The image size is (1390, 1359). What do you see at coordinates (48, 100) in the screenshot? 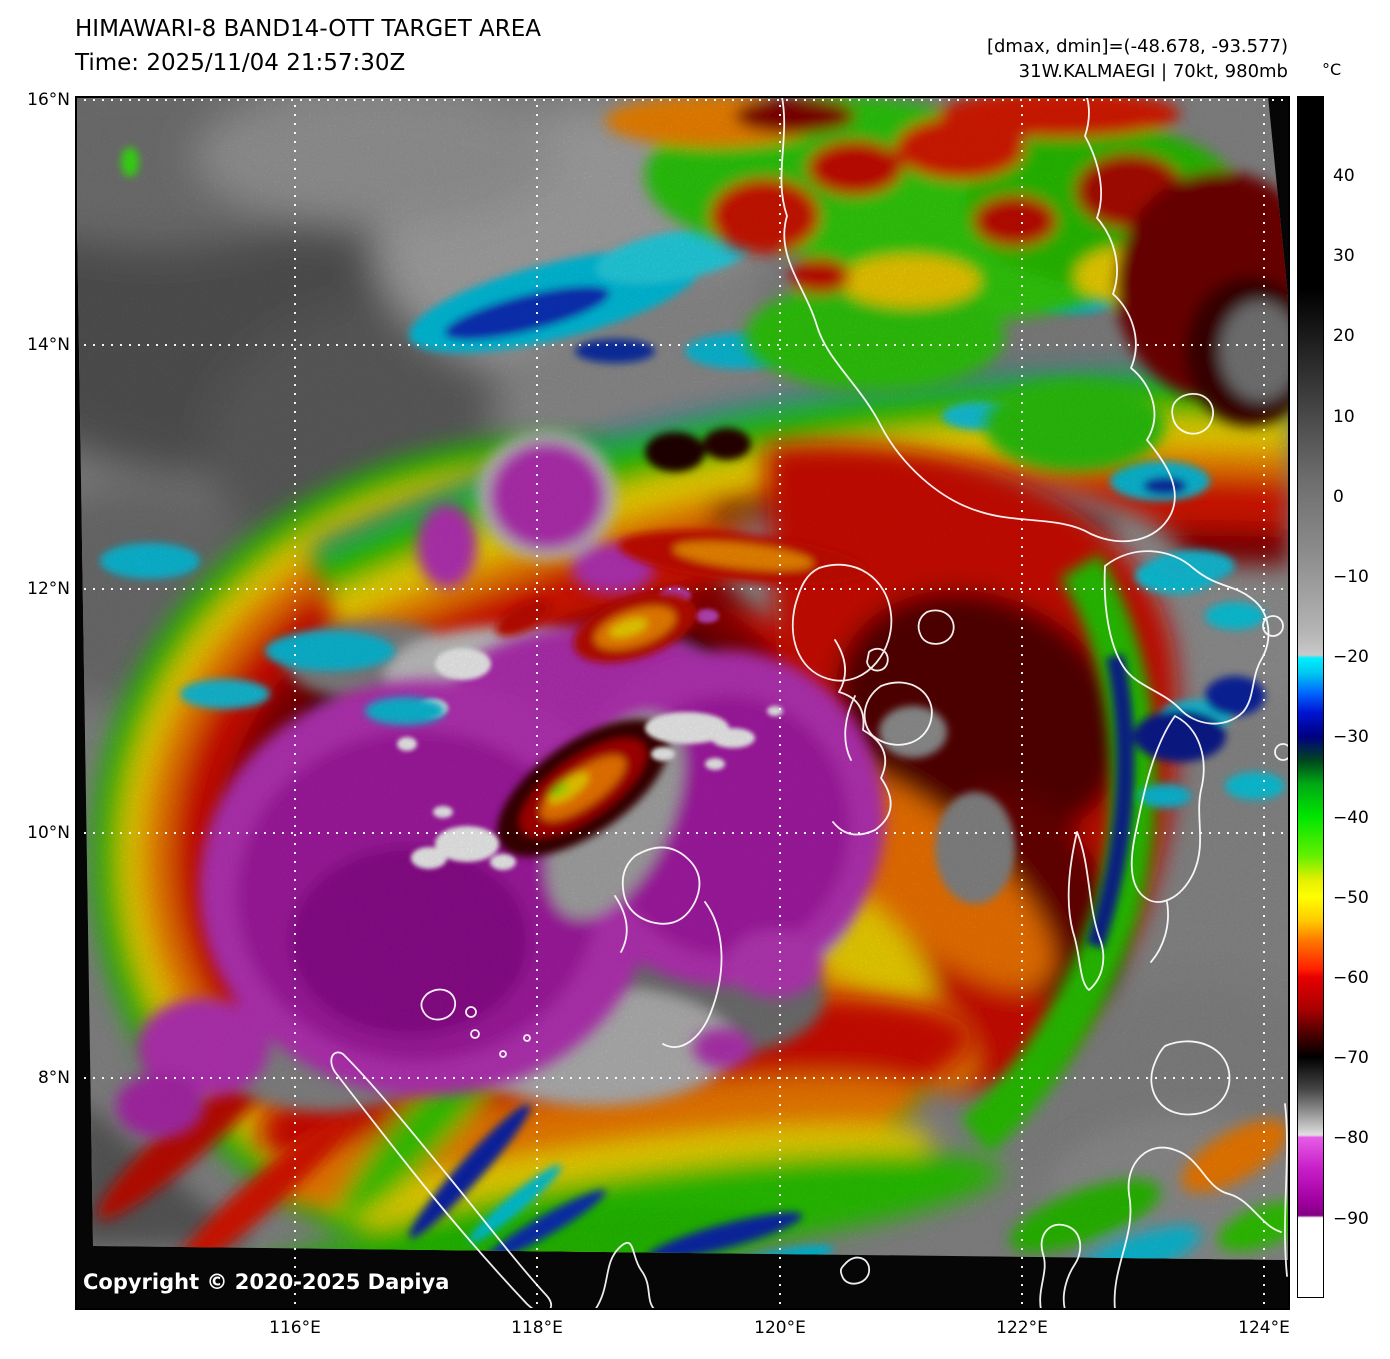
I see `lat-tick-16n: 16°N` at bounding box center [48, 100].